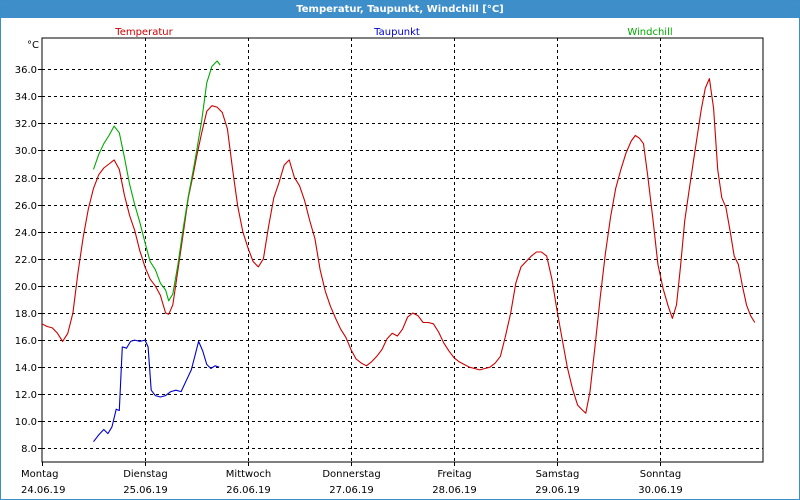 This screenshot has height=500, width=800. I want to click on x-tick-label-day: Montag, so click(39, 474).